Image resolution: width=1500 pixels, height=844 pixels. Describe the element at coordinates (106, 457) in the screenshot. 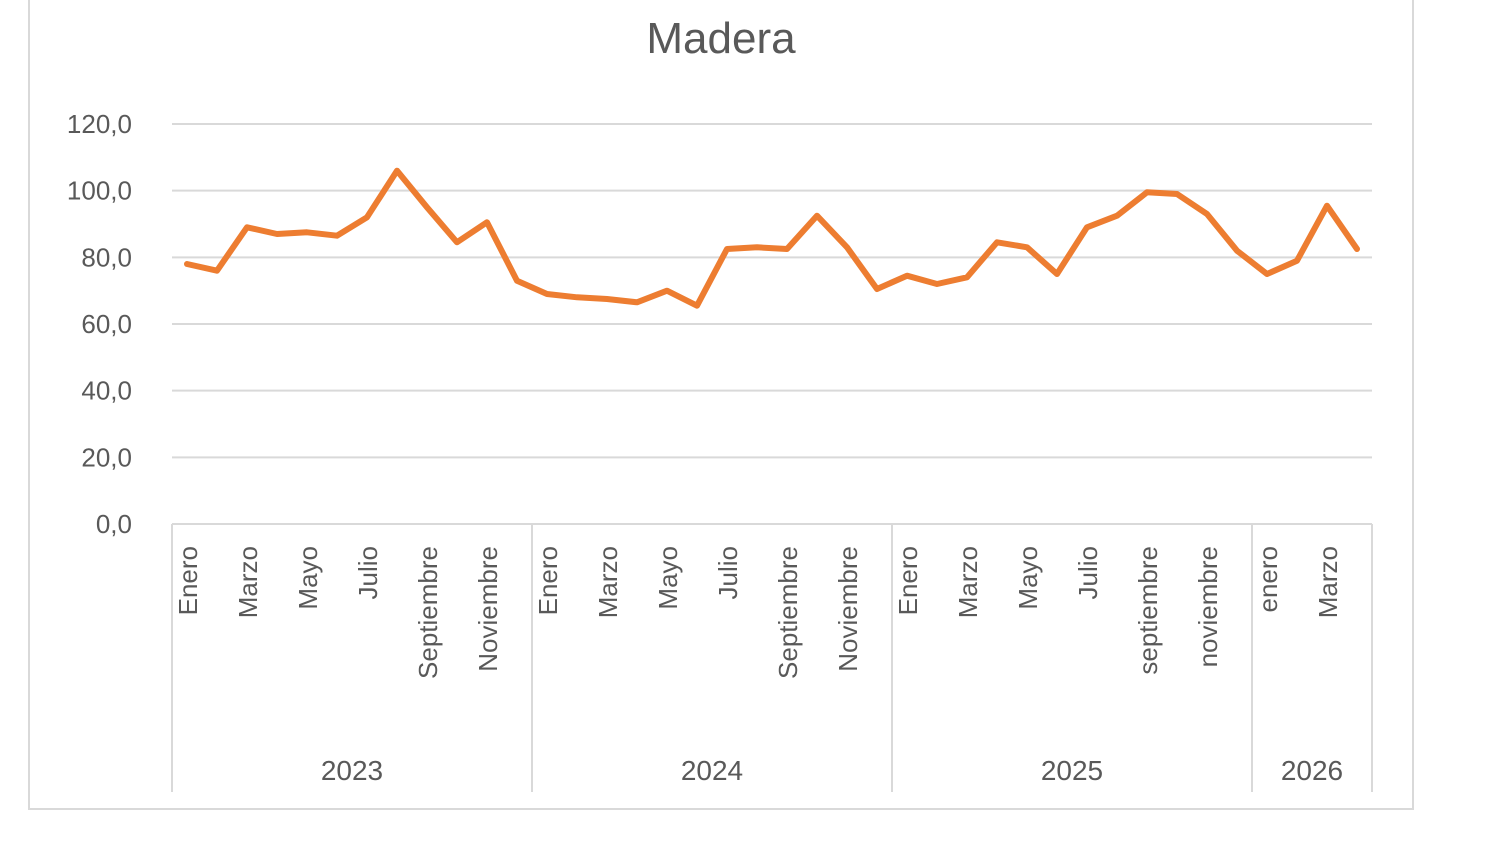

I see `y-tick-label: 20,0` at that location.